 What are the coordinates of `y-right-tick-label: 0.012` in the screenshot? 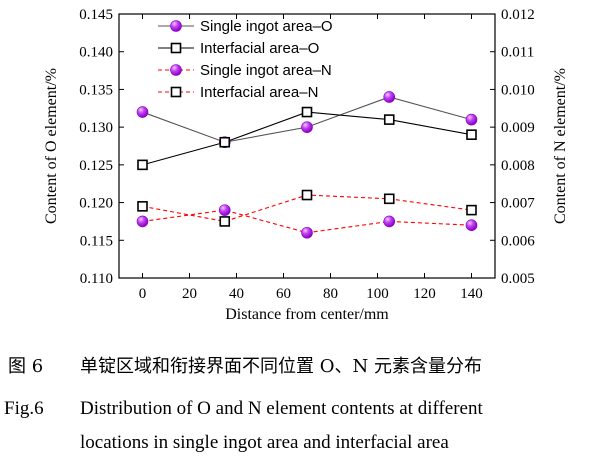 It's located at (518, 15).